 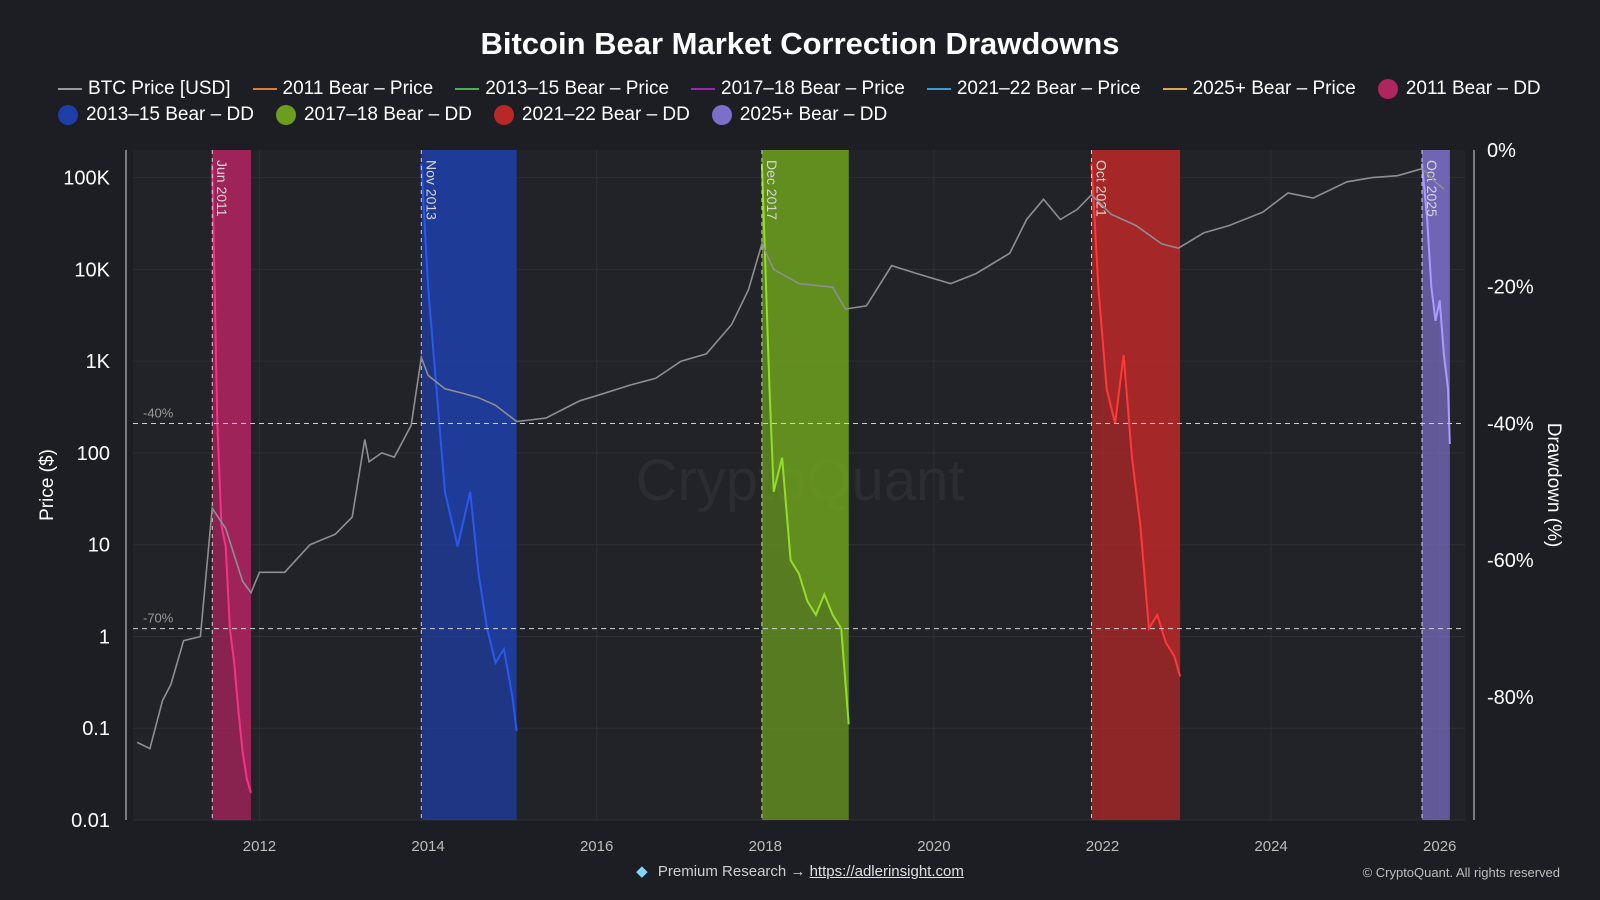 What do you see at coordinates (765, 846) in the screenshot?
I see `x-tick-label: 2018` at bounding box center [765, 846].